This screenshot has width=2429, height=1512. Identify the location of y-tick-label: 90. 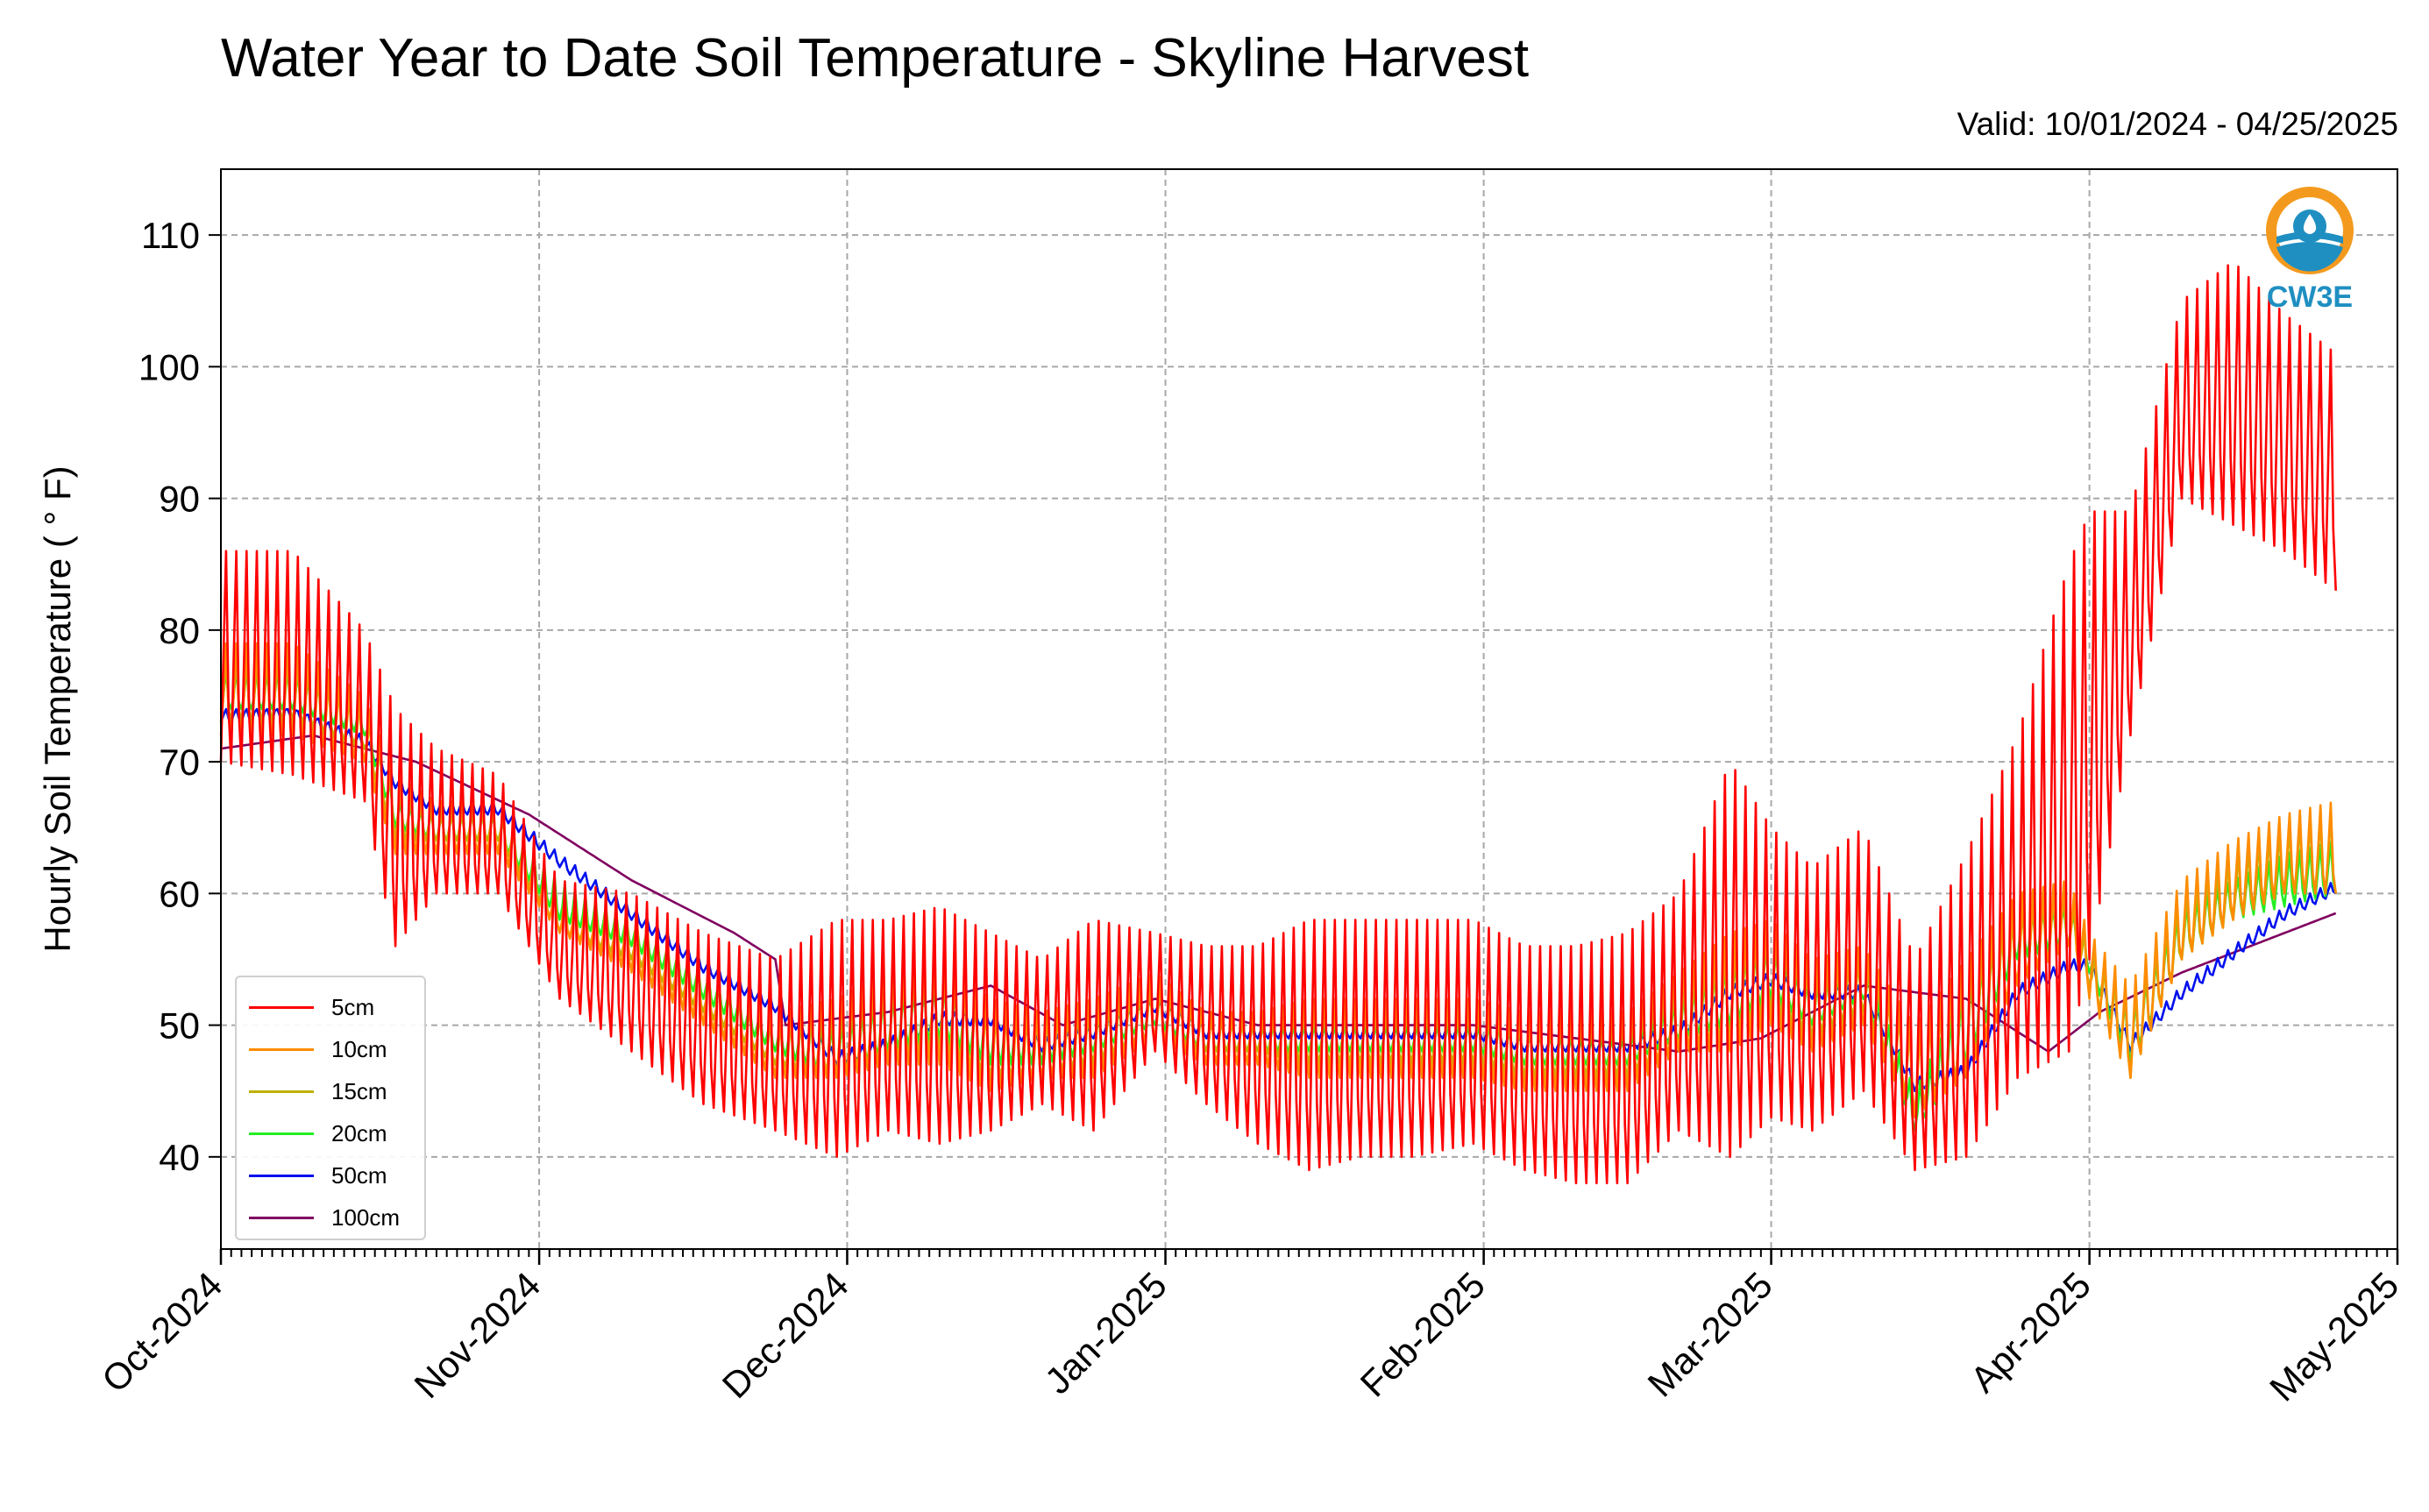
(180, 499).